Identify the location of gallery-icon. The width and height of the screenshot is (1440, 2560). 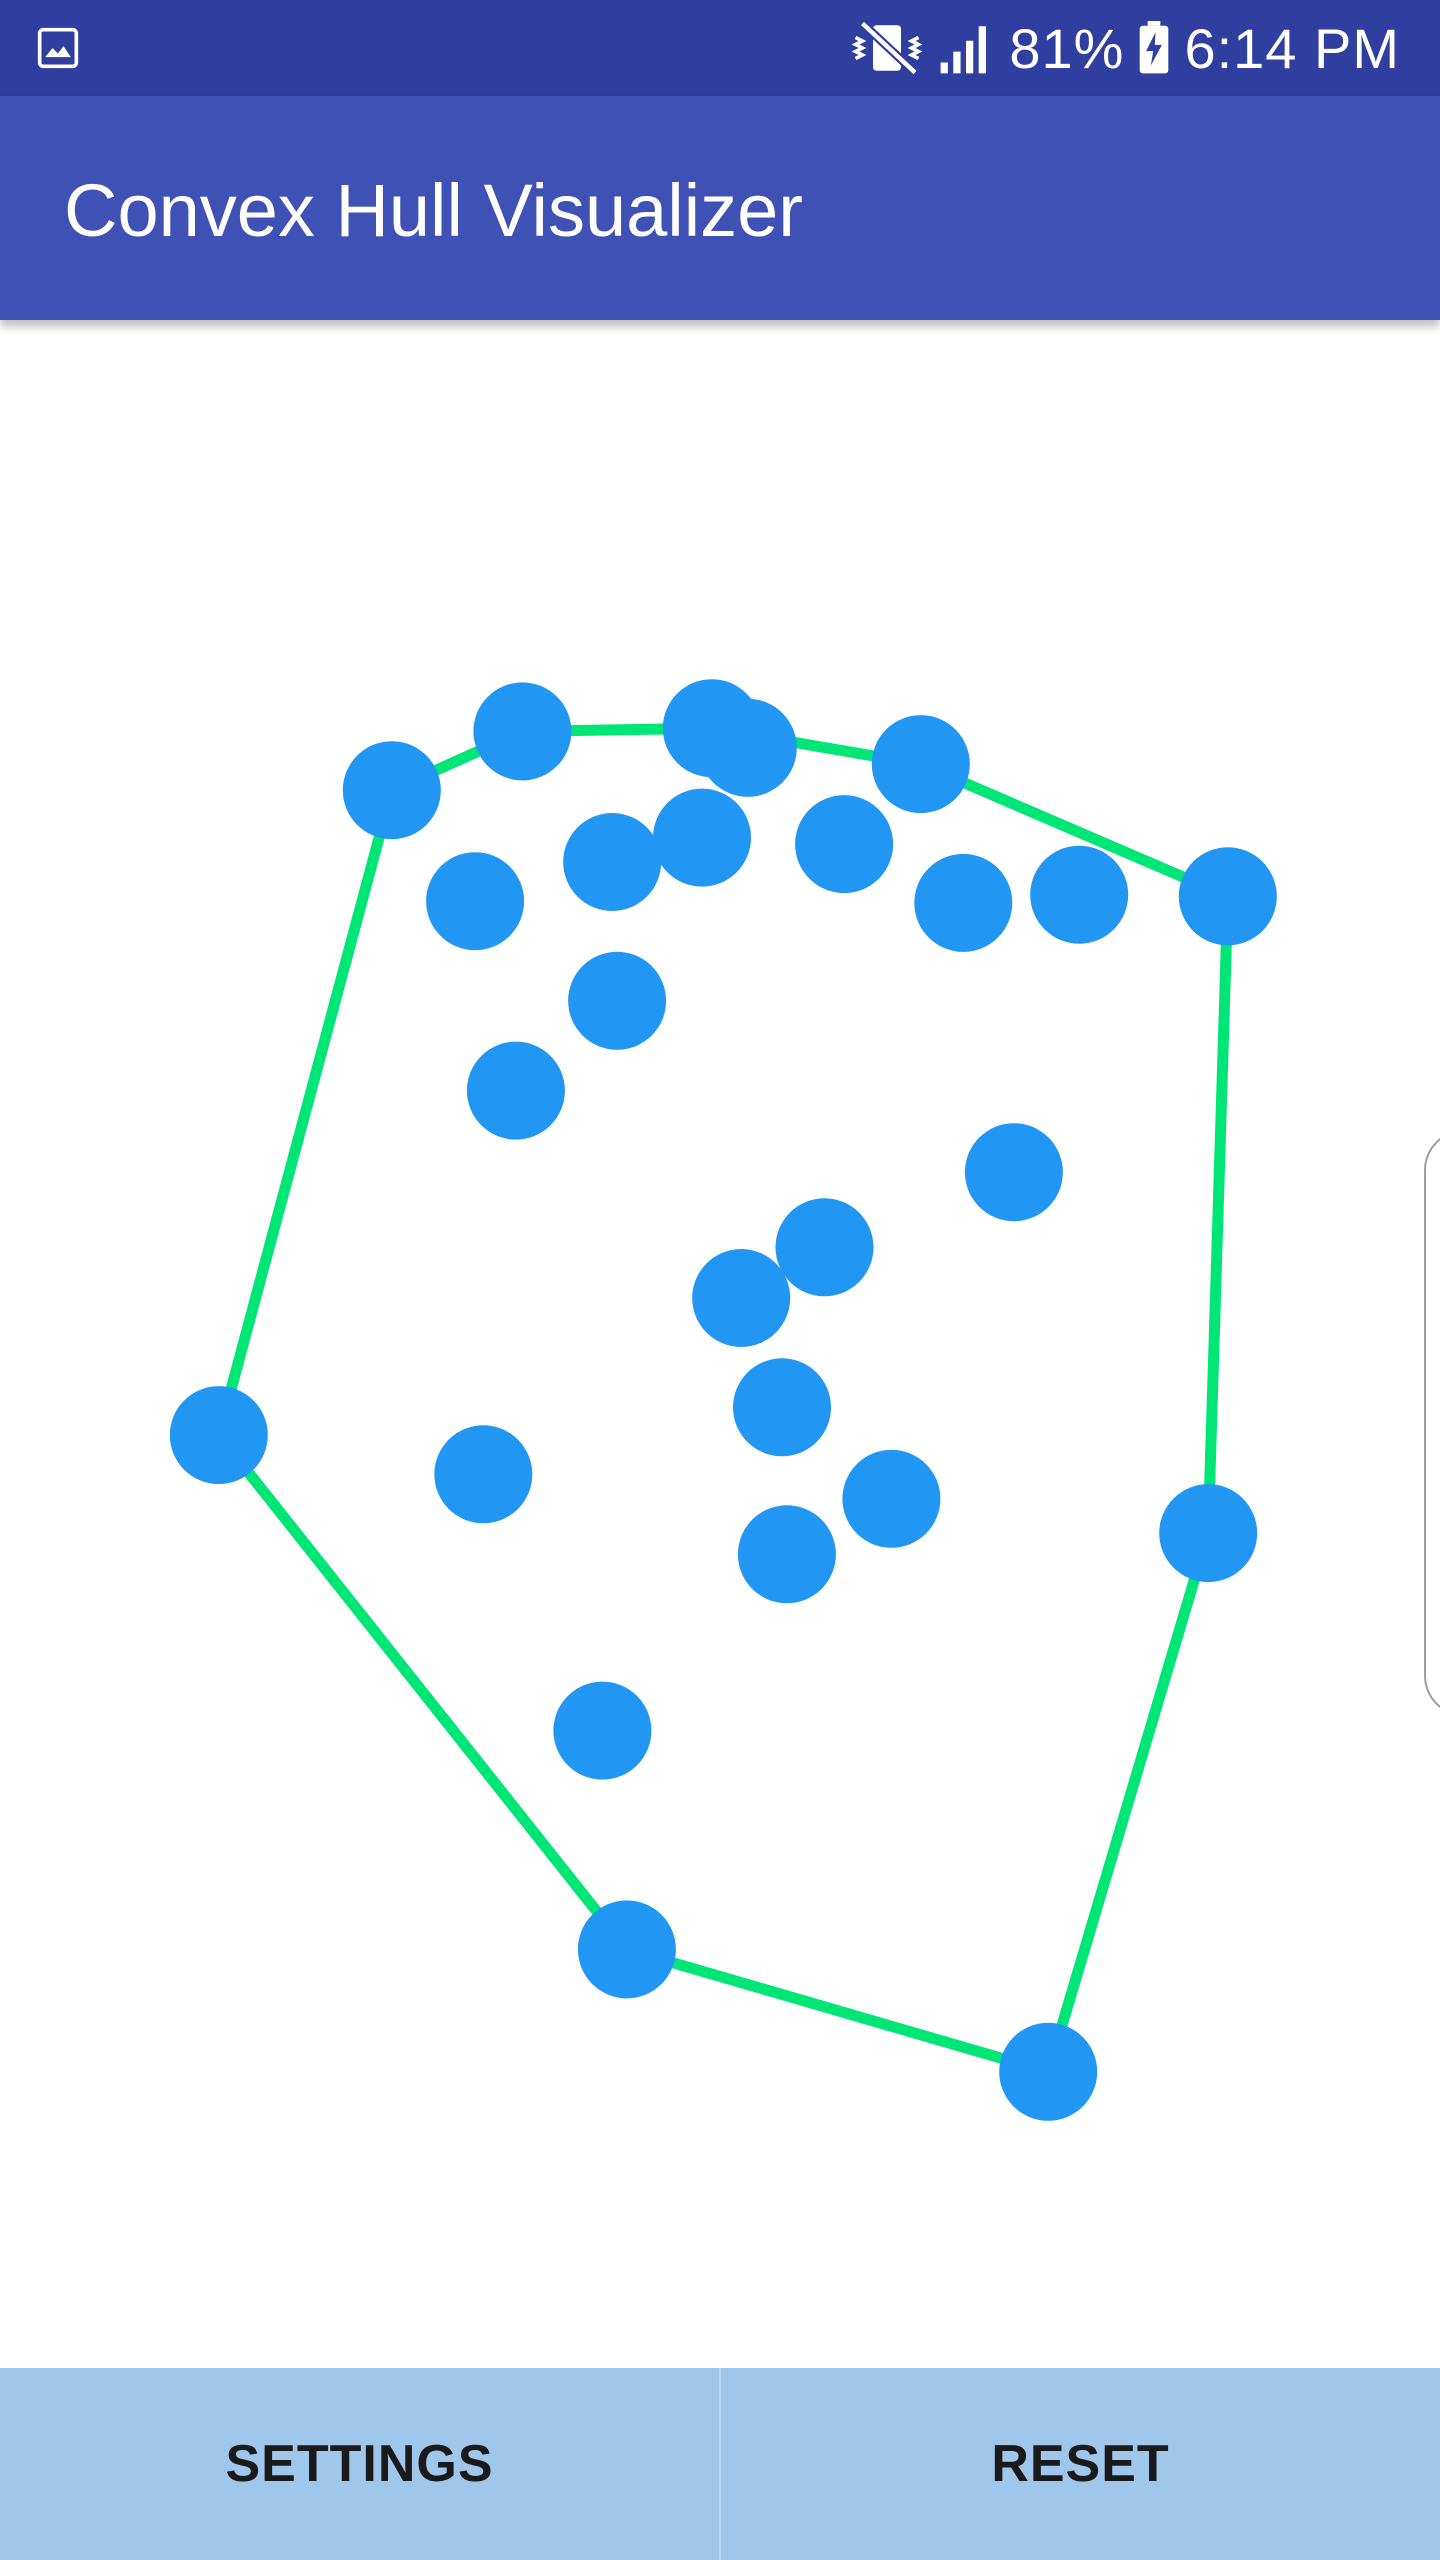
(58, 48).